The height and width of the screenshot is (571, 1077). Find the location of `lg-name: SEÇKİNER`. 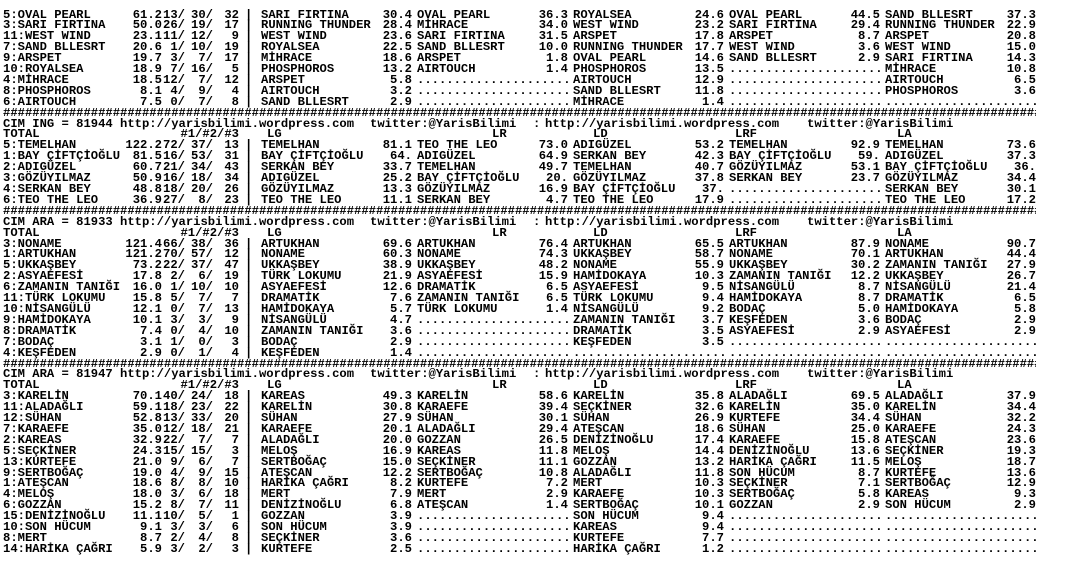

lg-name: SEÇKİNER is located at coordinates (290, 538).